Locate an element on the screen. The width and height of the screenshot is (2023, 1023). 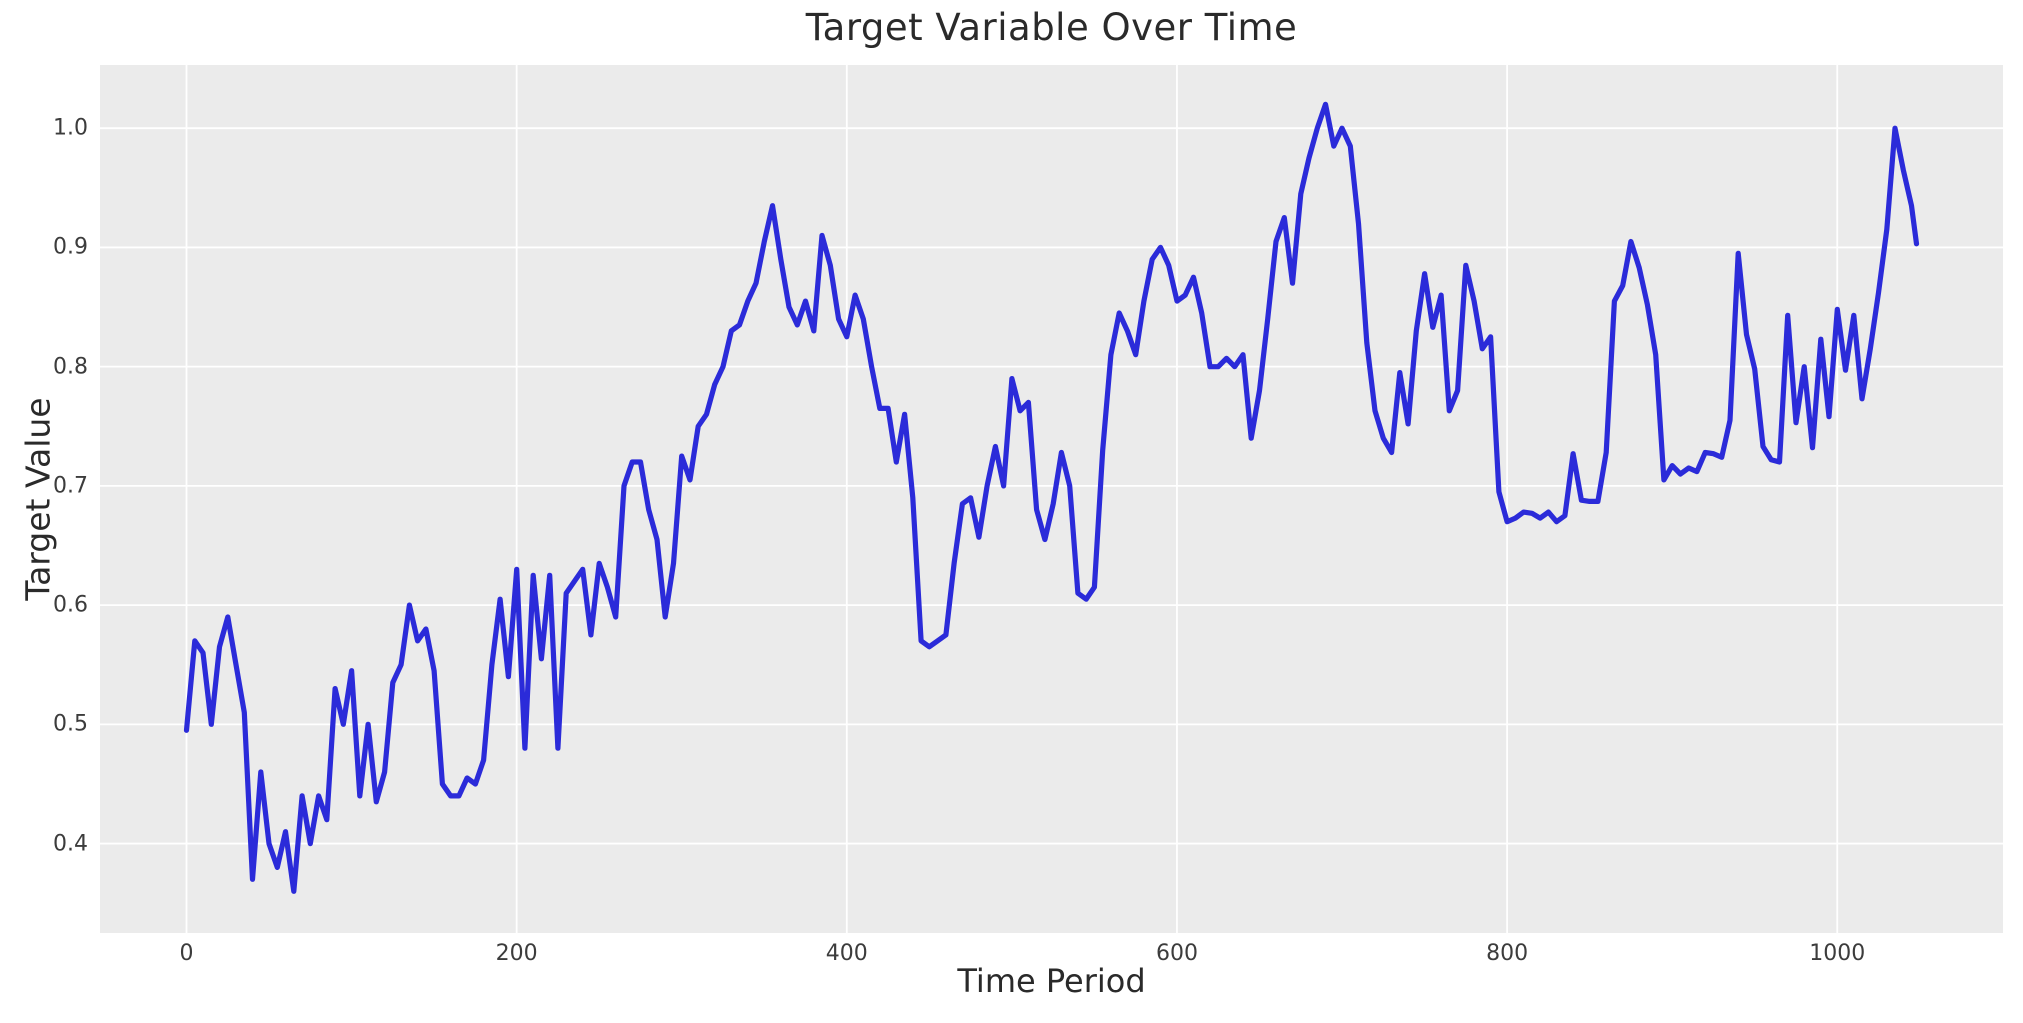
y-tick-label: 0.8 is located at coordinates (70, 367).